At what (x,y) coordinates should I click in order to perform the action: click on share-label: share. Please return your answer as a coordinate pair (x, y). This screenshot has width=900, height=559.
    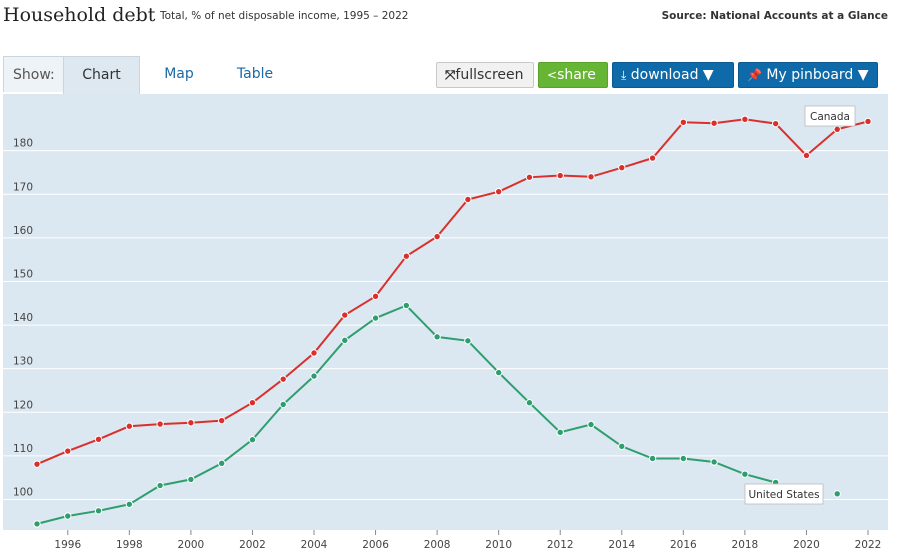
    Looking at the image, I should click on (576, 75).